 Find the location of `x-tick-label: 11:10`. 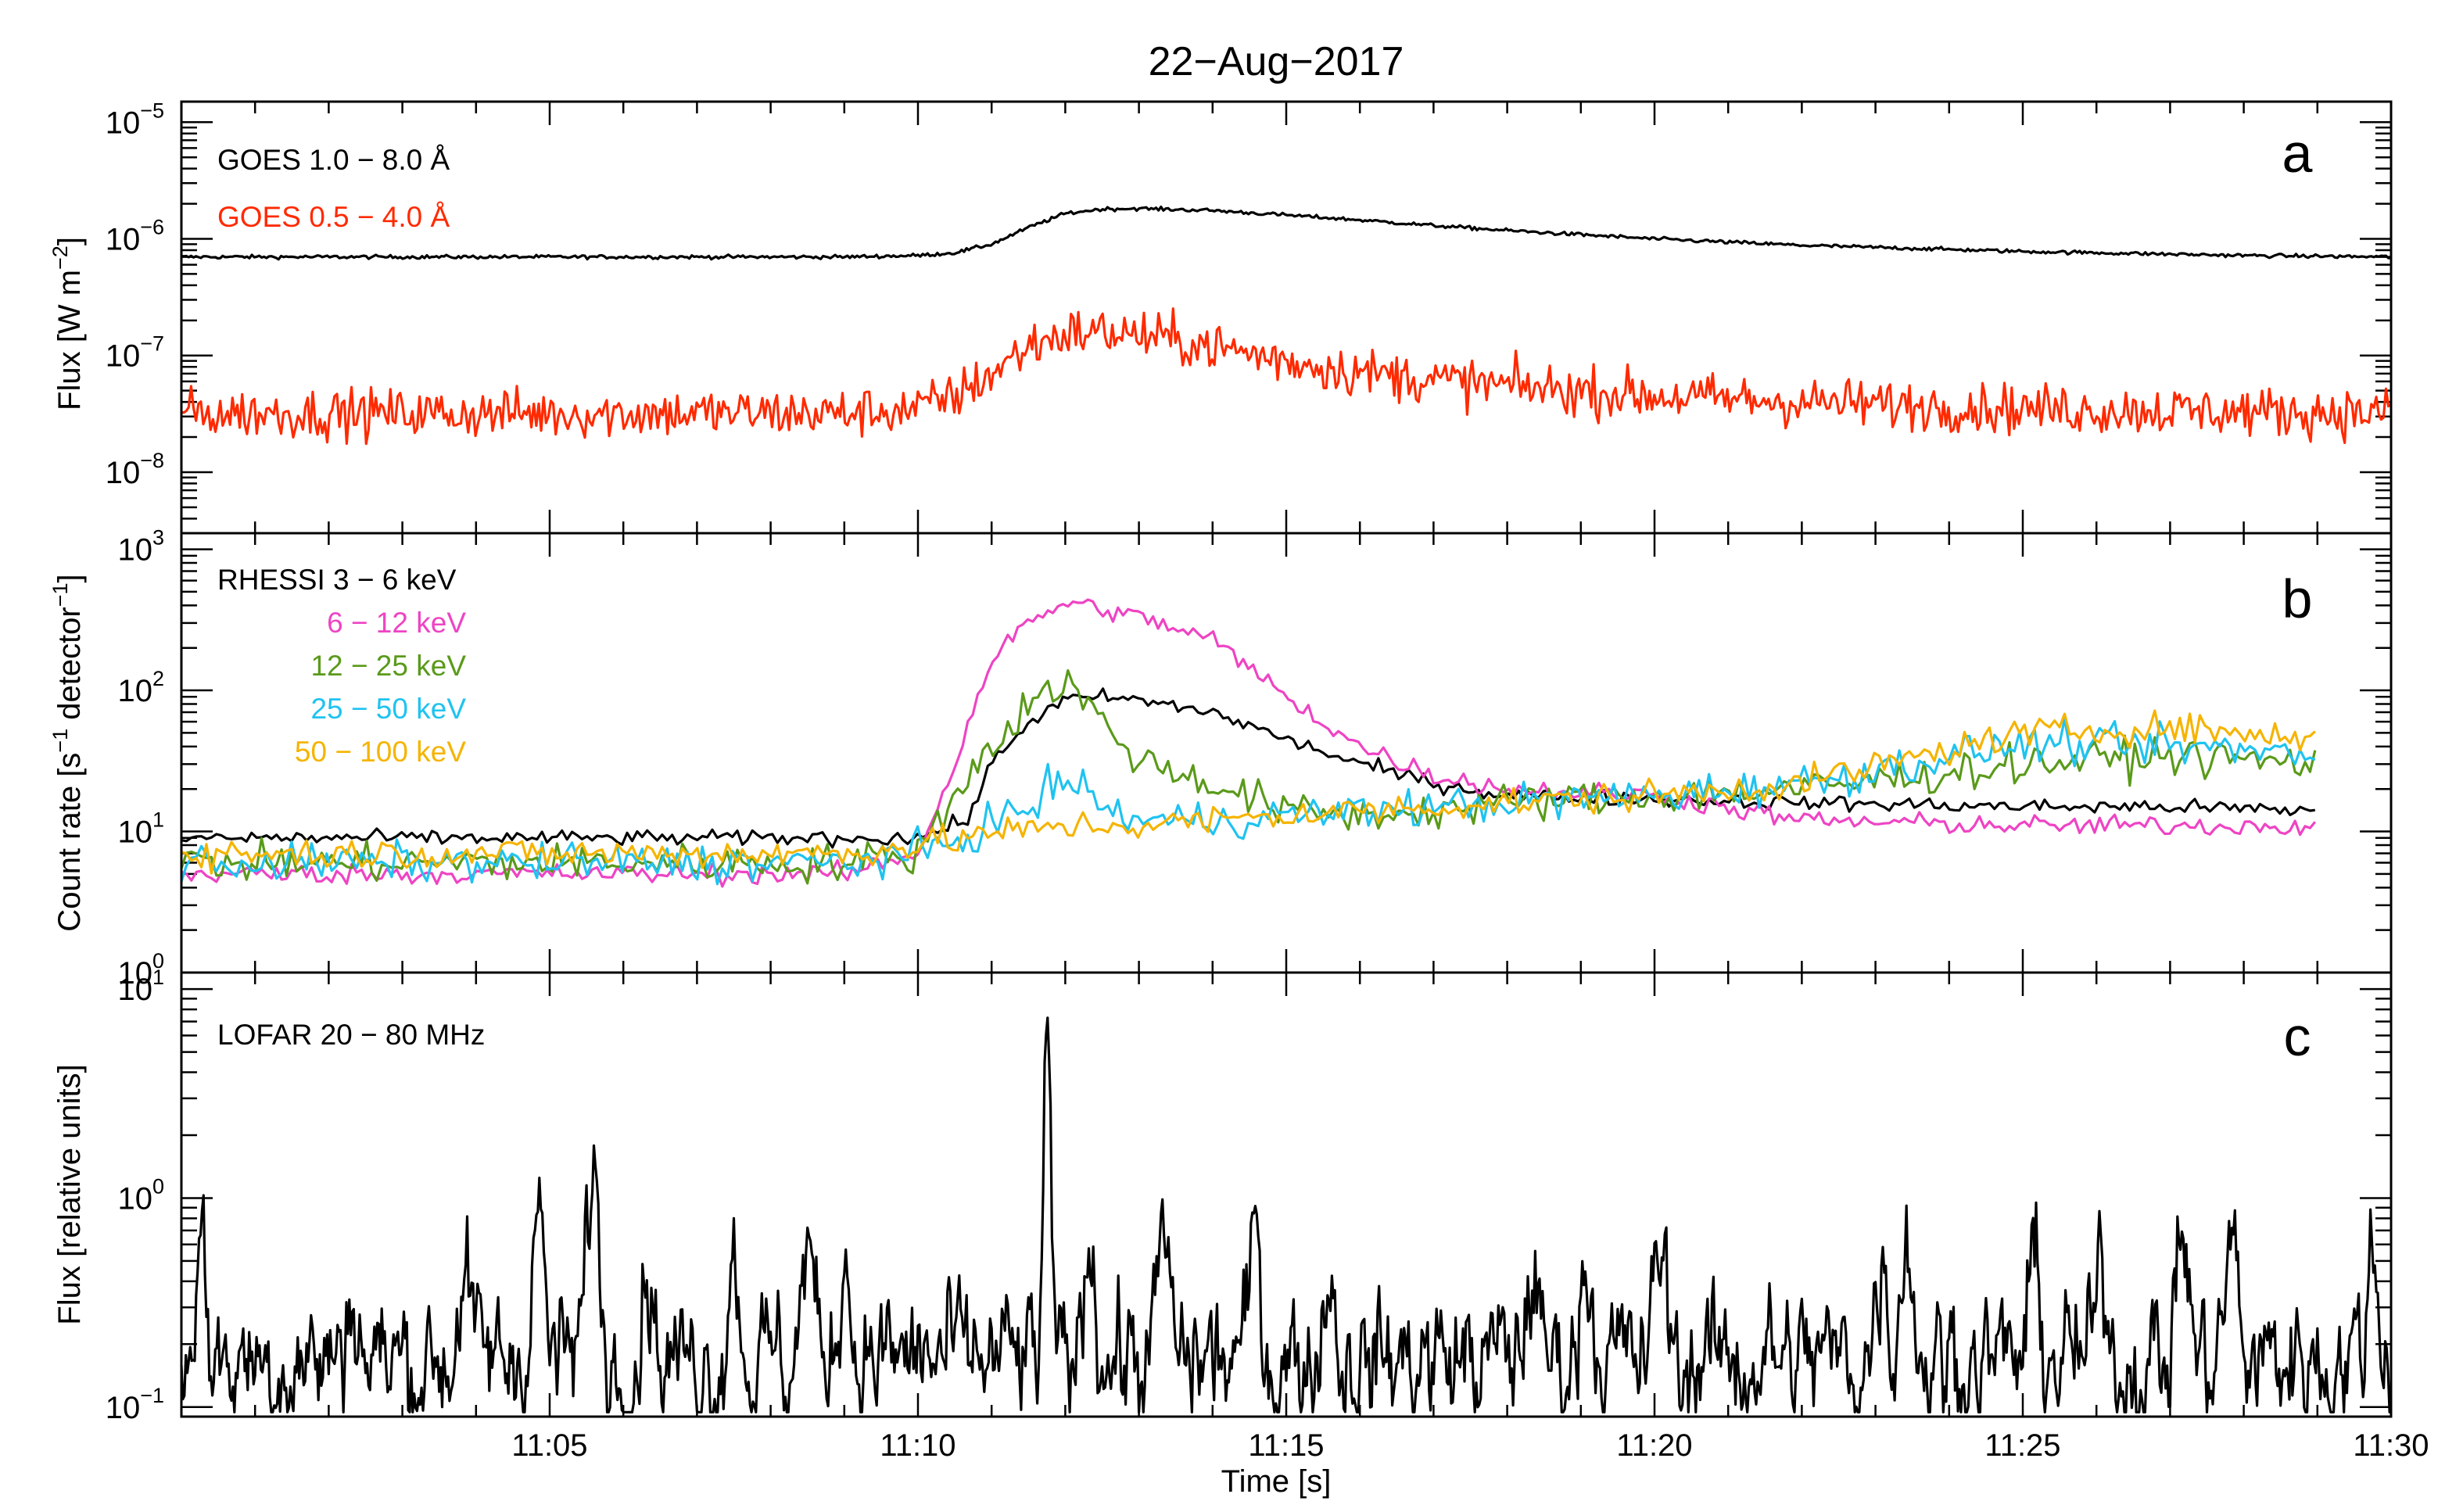

x-tick-label: 11:10 is located at coordinates (917, 1445).